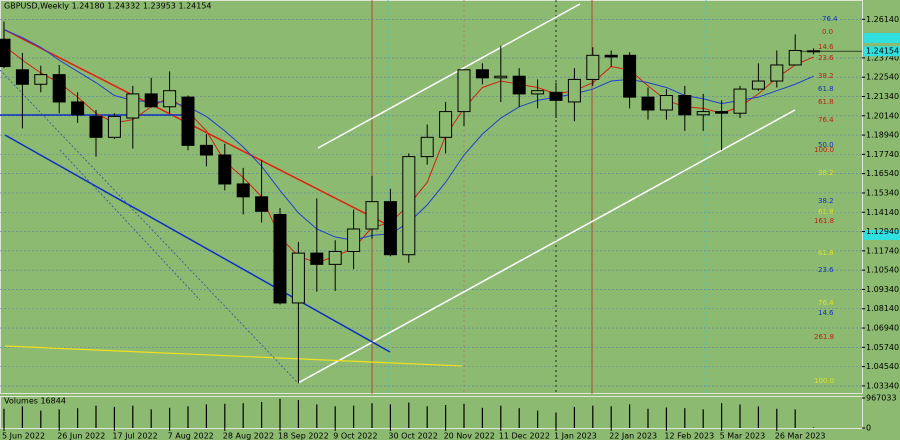  Describe the element at coordinates (882, 57) in the screenshot. I see `y-tick-label: 1.23740` at that location.